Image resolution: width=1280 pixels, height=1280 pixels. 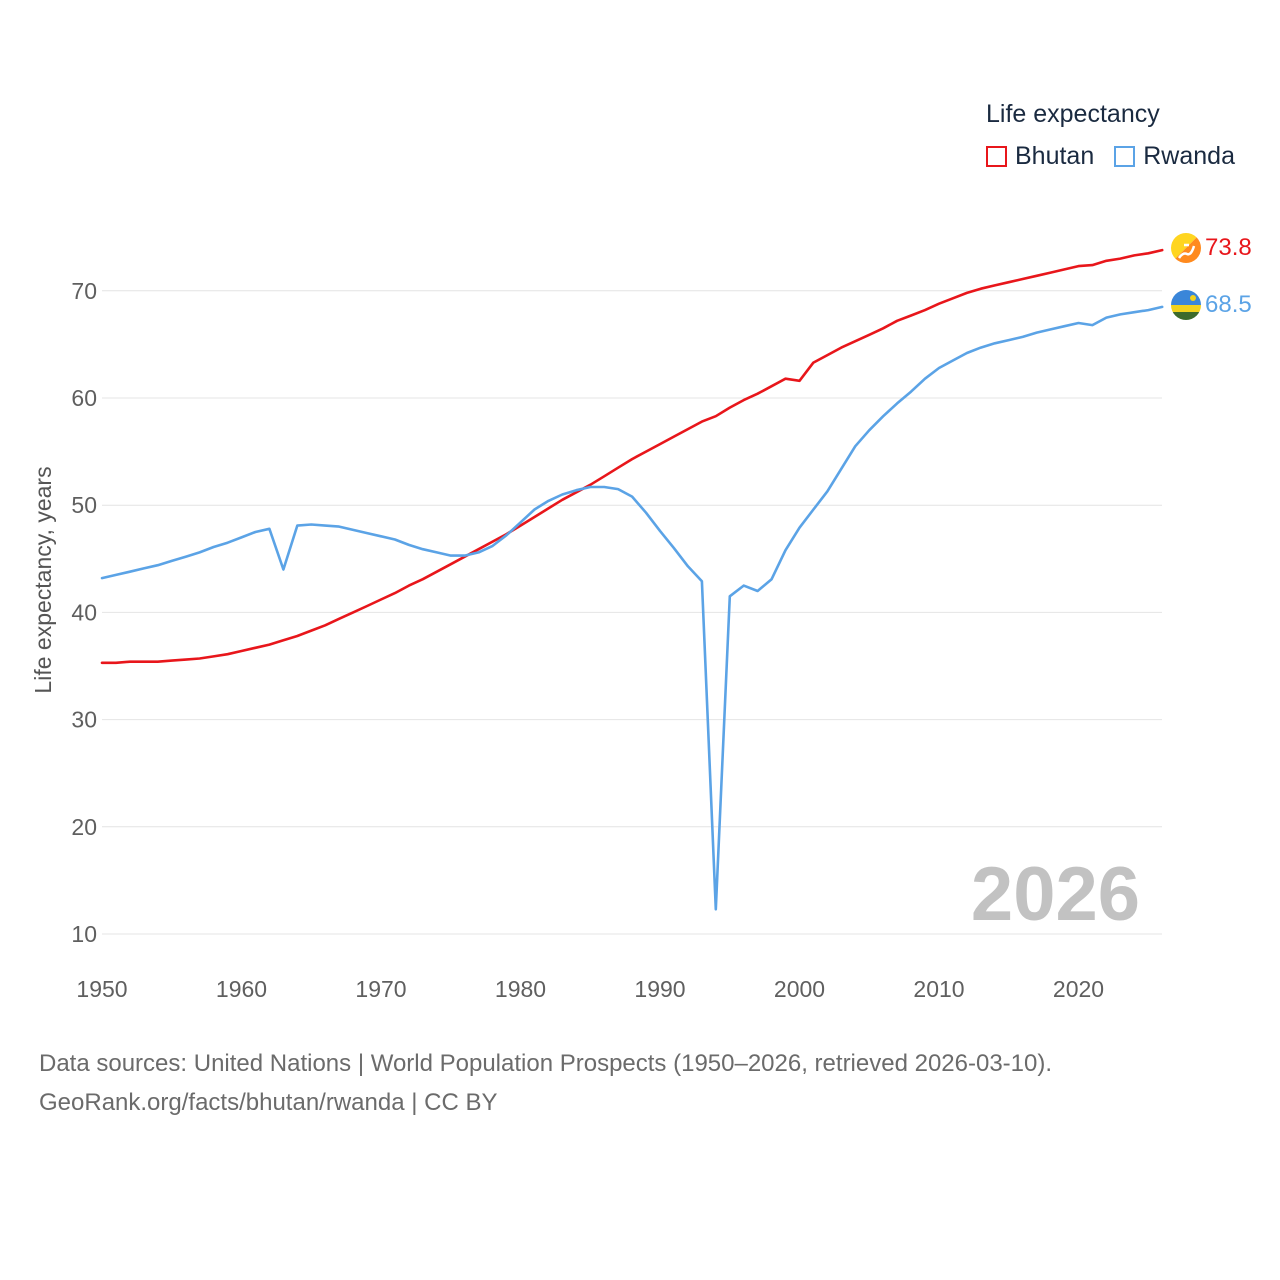 What do you see at coordinates (1073, 114) in the screenshot?
I see `legend-title: Life expectancy` at bounding box center [1073, 114].